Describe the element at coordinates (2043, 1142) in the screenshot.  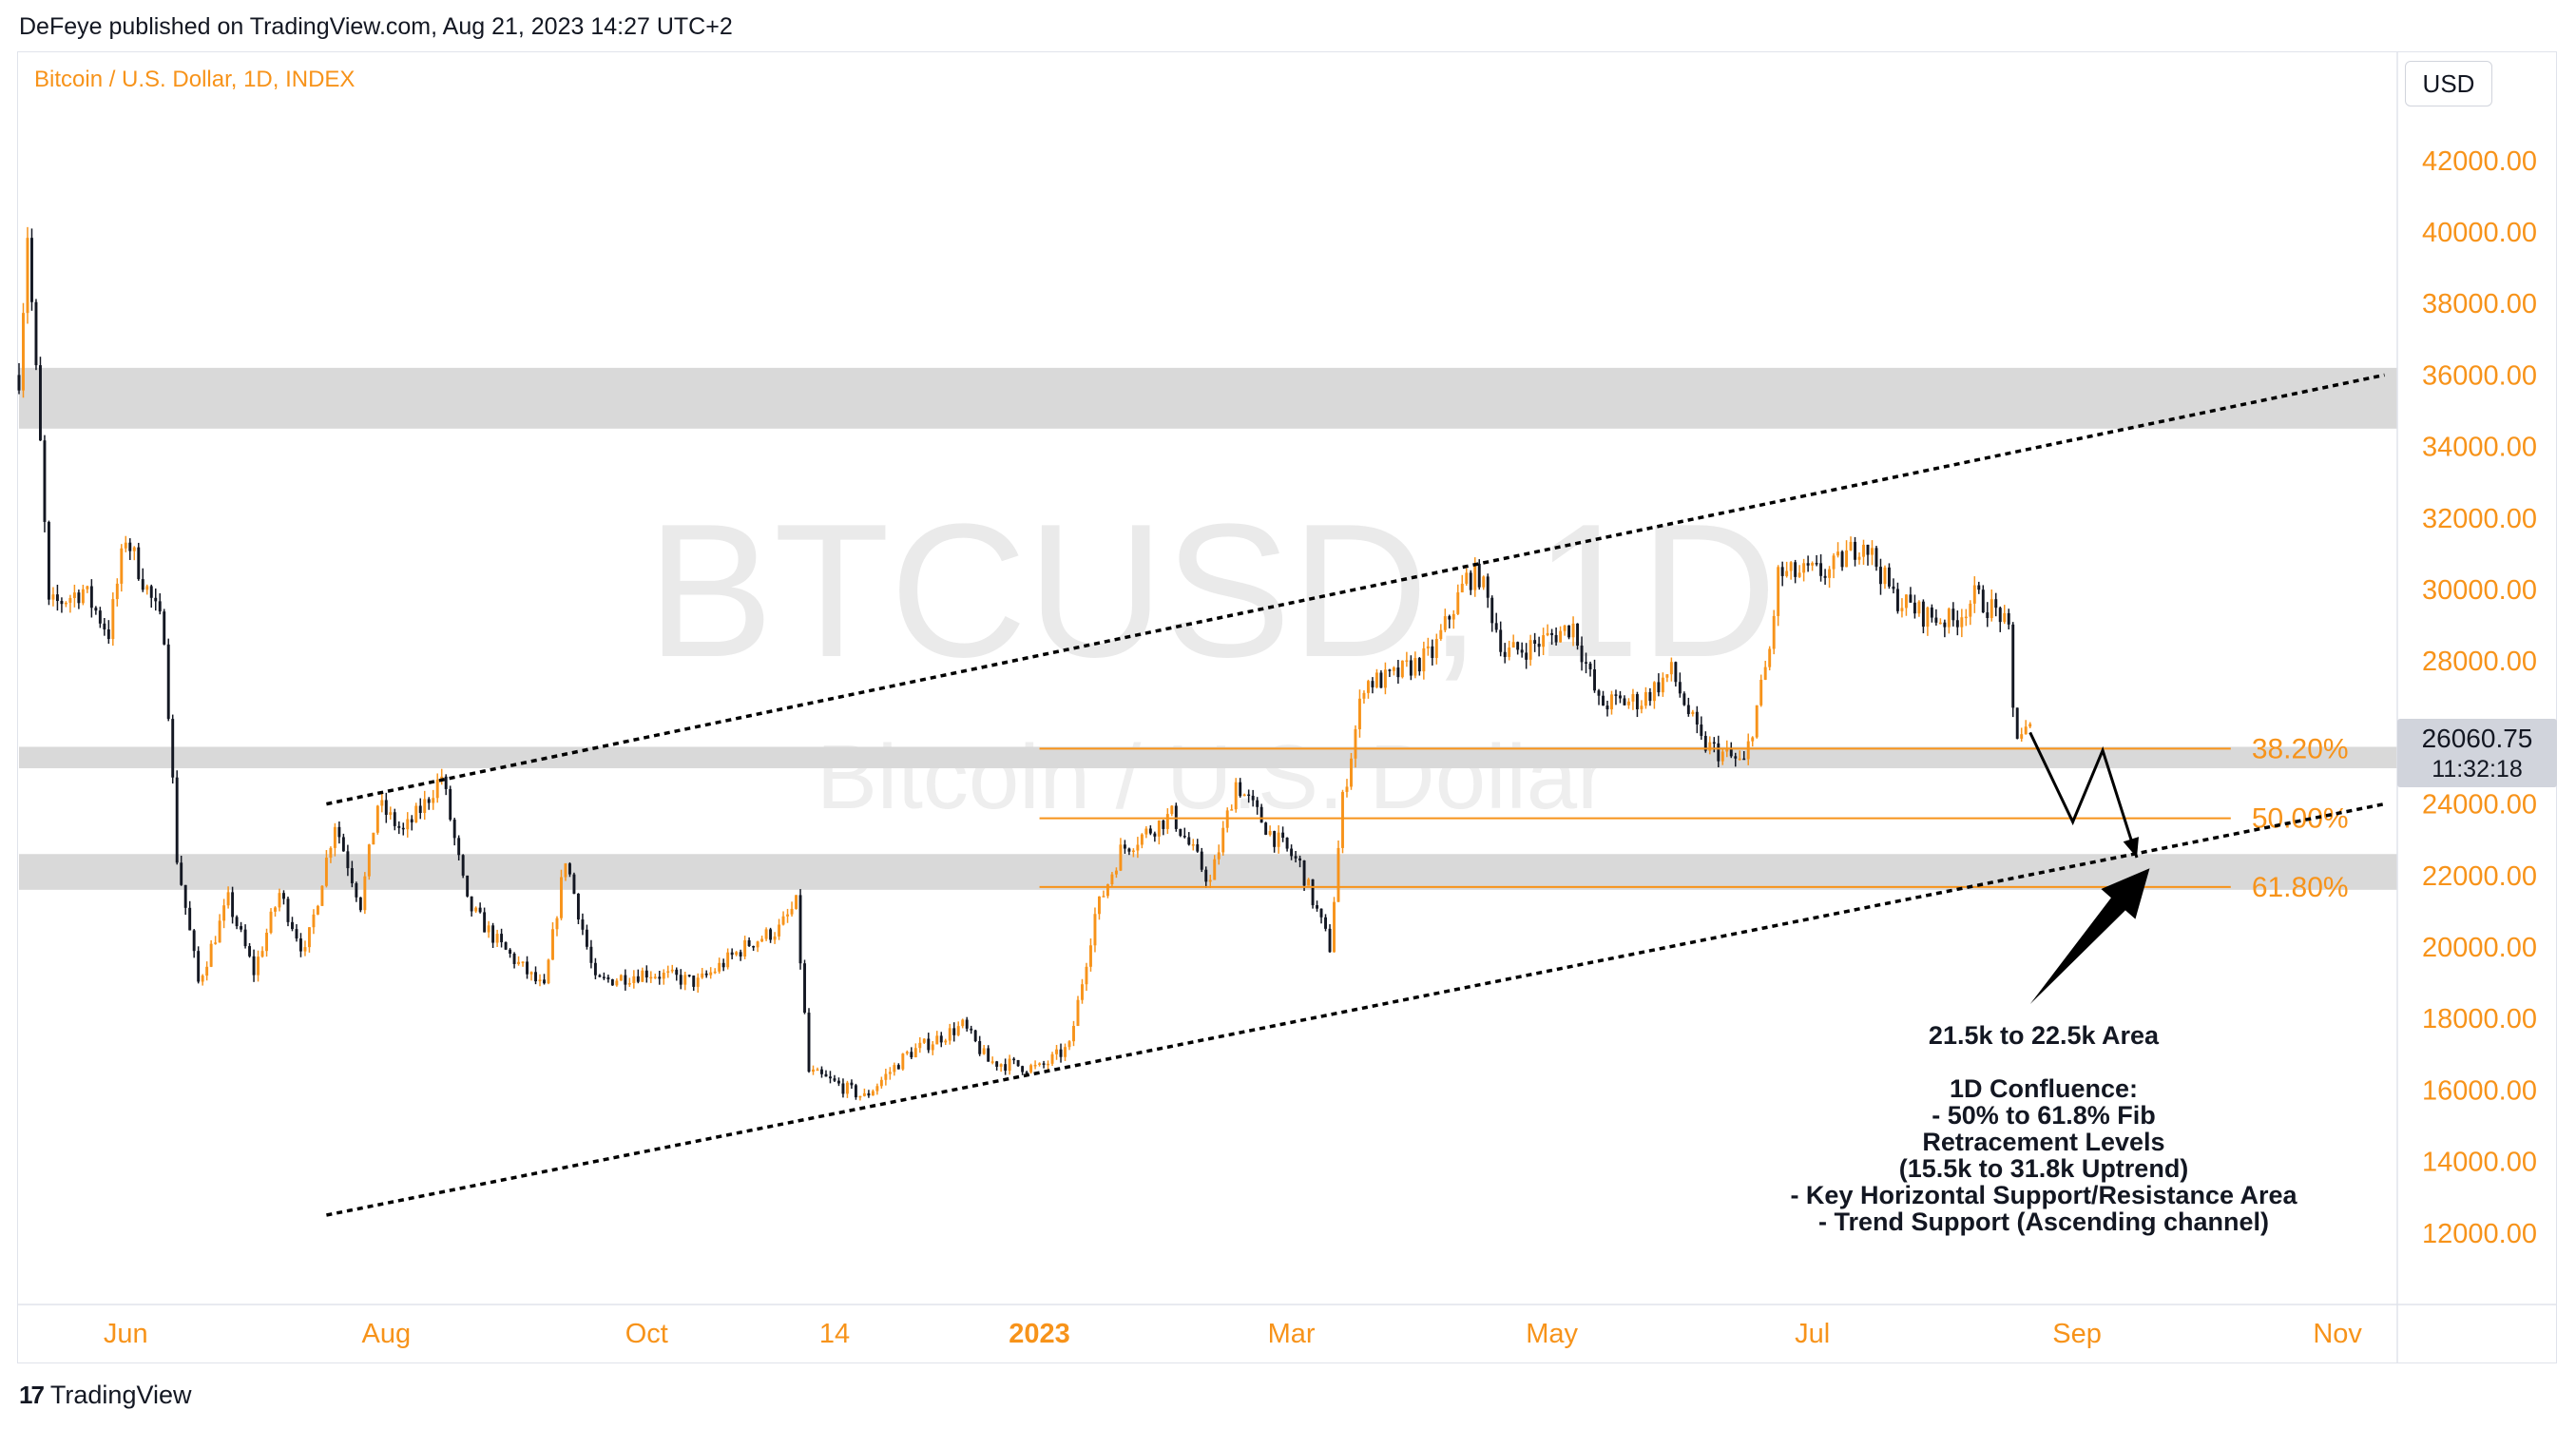
I see `annotation-line: Retracement Levels` at that location.